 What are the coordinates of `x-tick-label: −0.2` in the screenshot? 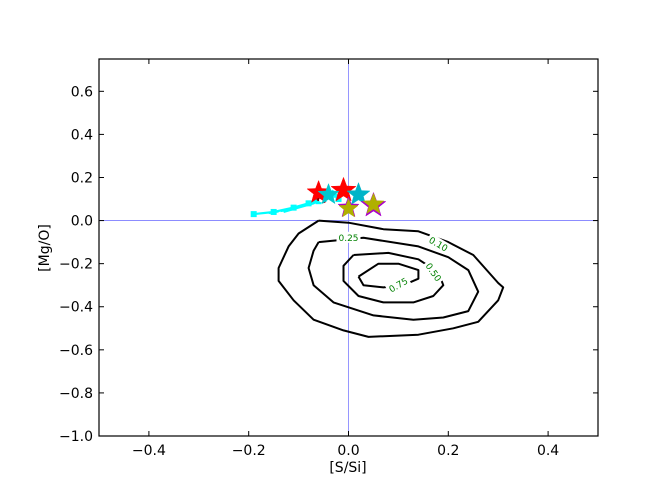 It's located at (249, 451).